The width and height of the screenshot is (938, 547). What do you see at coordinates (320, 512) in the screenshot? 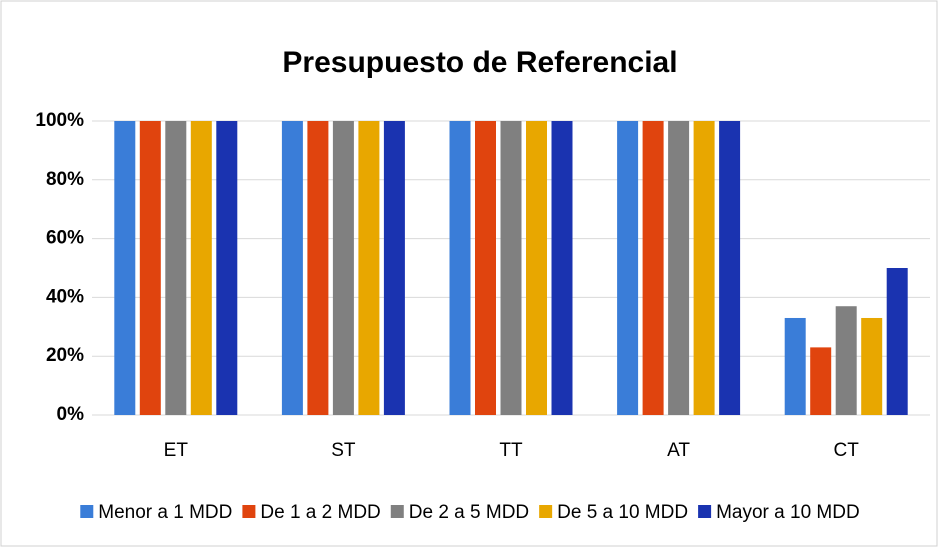
I see `legend-label: De 1 a 2 MDD` at bounding box center [320, 512].